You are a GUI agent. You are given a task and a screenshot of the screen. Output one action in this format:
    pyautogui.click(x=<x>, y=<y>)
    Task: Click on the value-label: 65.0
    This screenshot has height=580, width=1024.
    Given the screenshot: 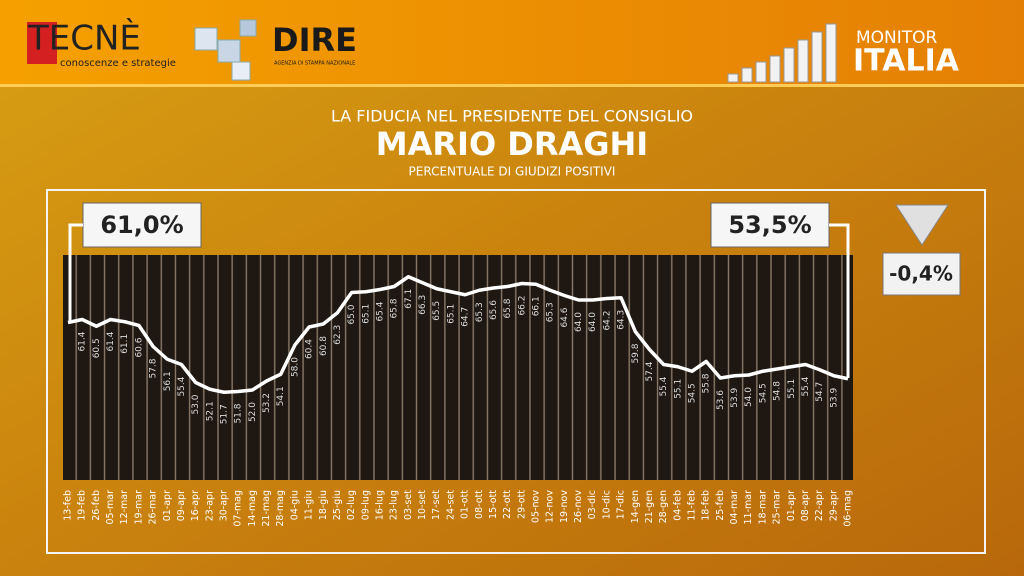 What is the action you would take?
    pyautogui.click(x=352, y=314)
    